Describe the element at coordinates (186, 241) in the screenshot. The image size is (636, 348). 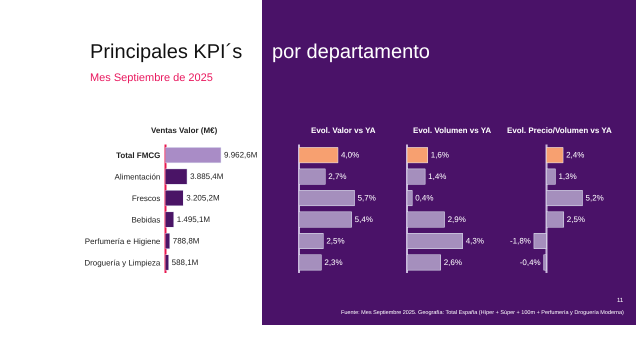
I see `data-label: 788,8M` at that location.